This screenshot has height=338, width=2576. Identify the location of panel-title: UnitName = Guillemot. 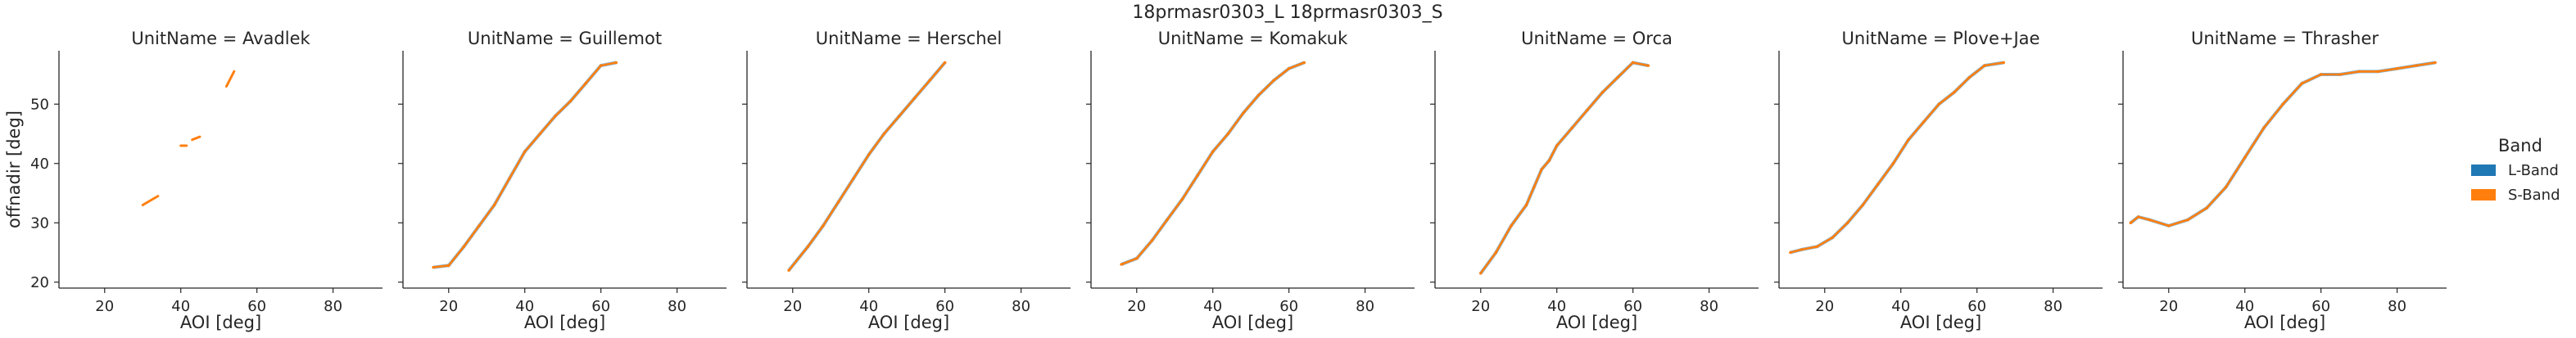
(565, 38).